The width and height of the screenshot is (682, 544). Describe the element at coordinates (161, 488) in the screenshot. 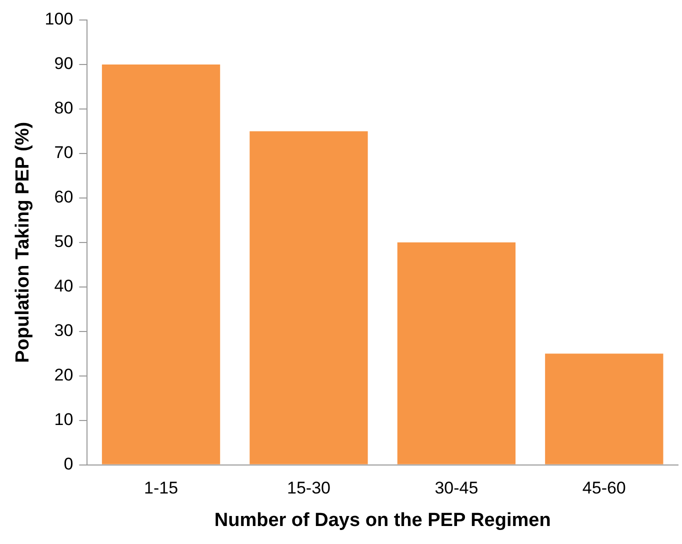

I see `x-tick-label: 1-15` at that location.